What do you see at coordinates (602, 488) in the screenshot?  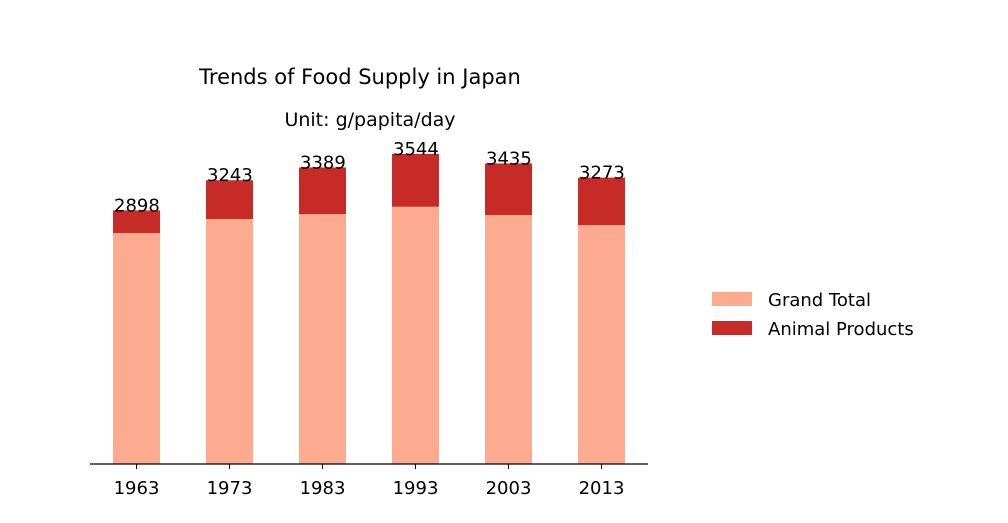 I see `x-tick-label-2013: 2013` at bounding box center [602, 488].